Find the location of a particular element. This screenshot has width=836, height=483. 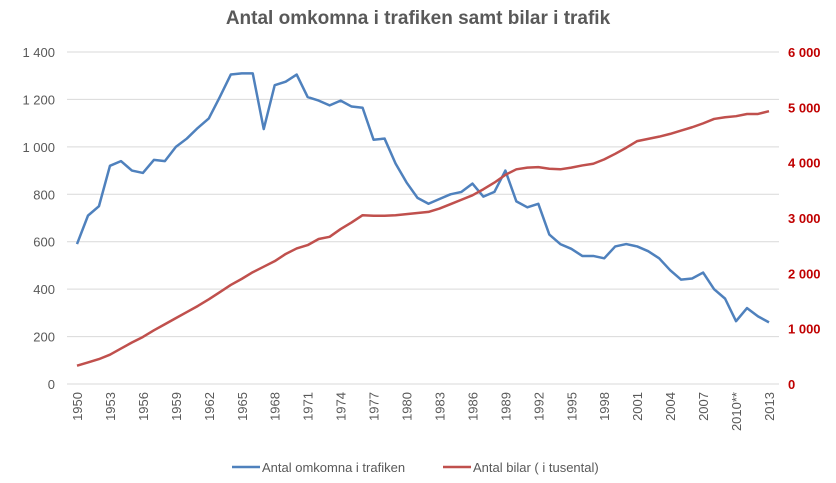

y-tick-label: 1 200 is located at coordinates (38, 99).